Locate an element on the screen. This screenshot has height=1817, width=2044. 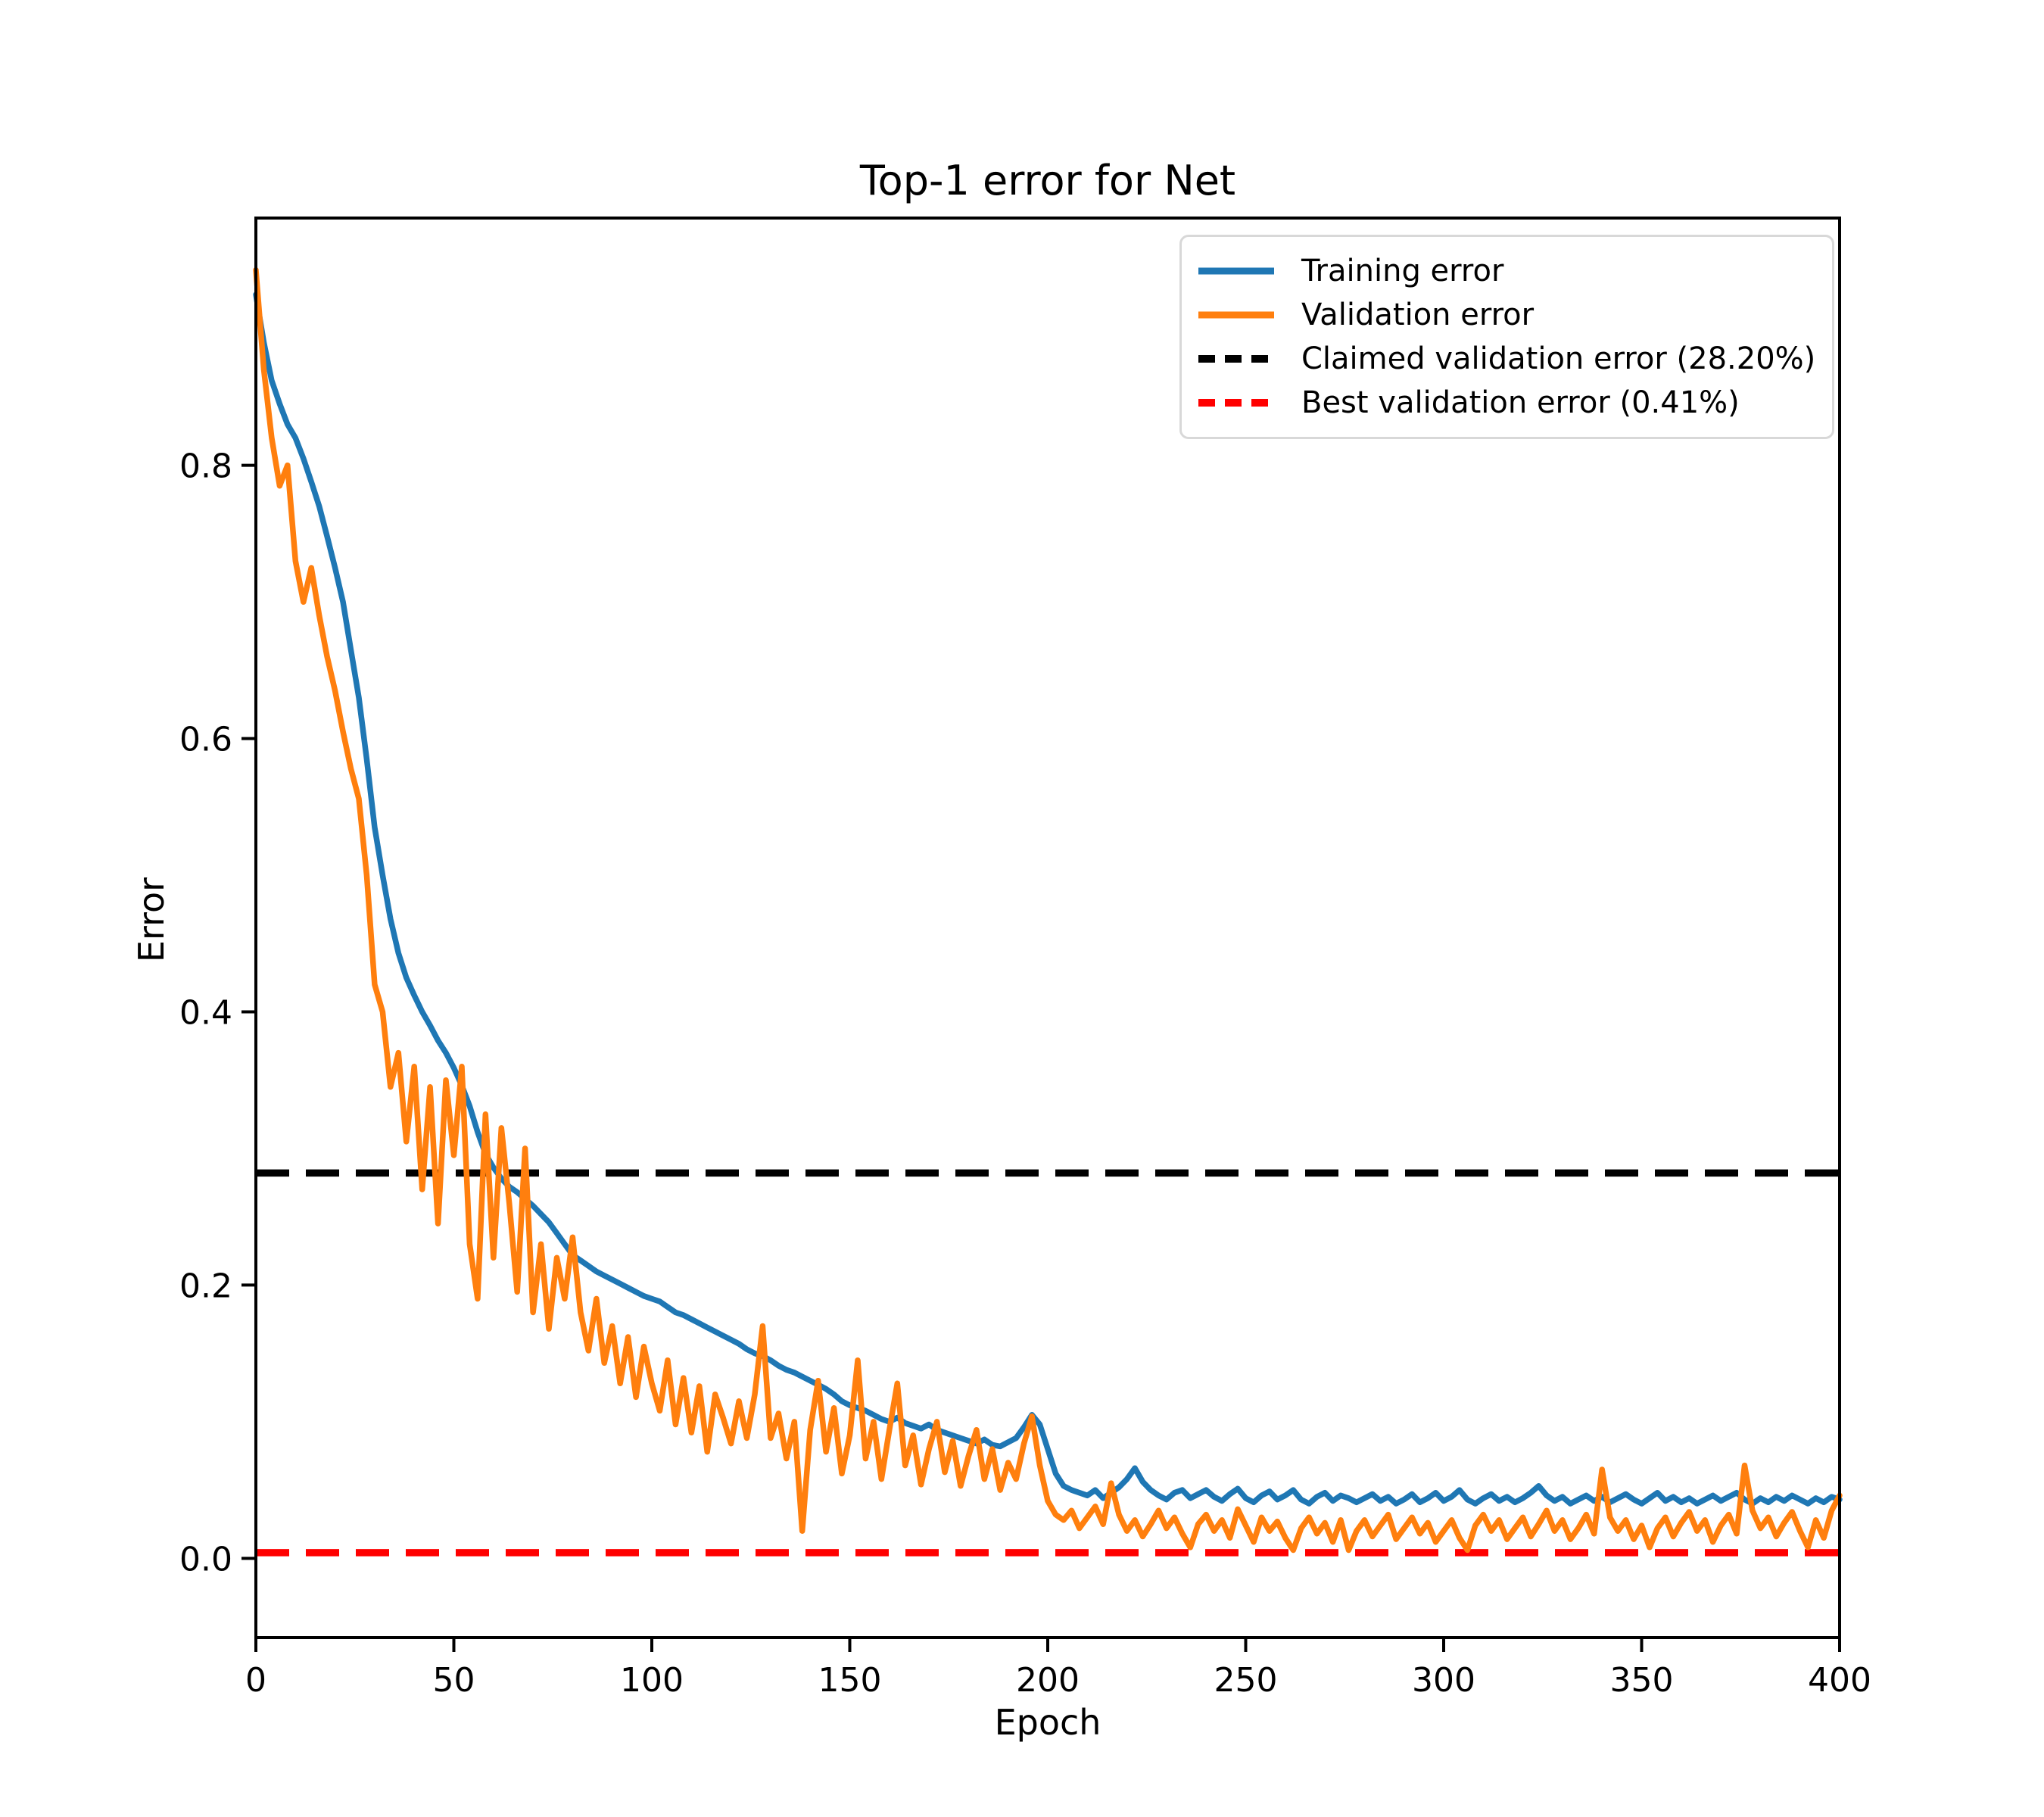
legend-label-best-error: Best validation error (0.41%) is located at coordinates (1520, 402).